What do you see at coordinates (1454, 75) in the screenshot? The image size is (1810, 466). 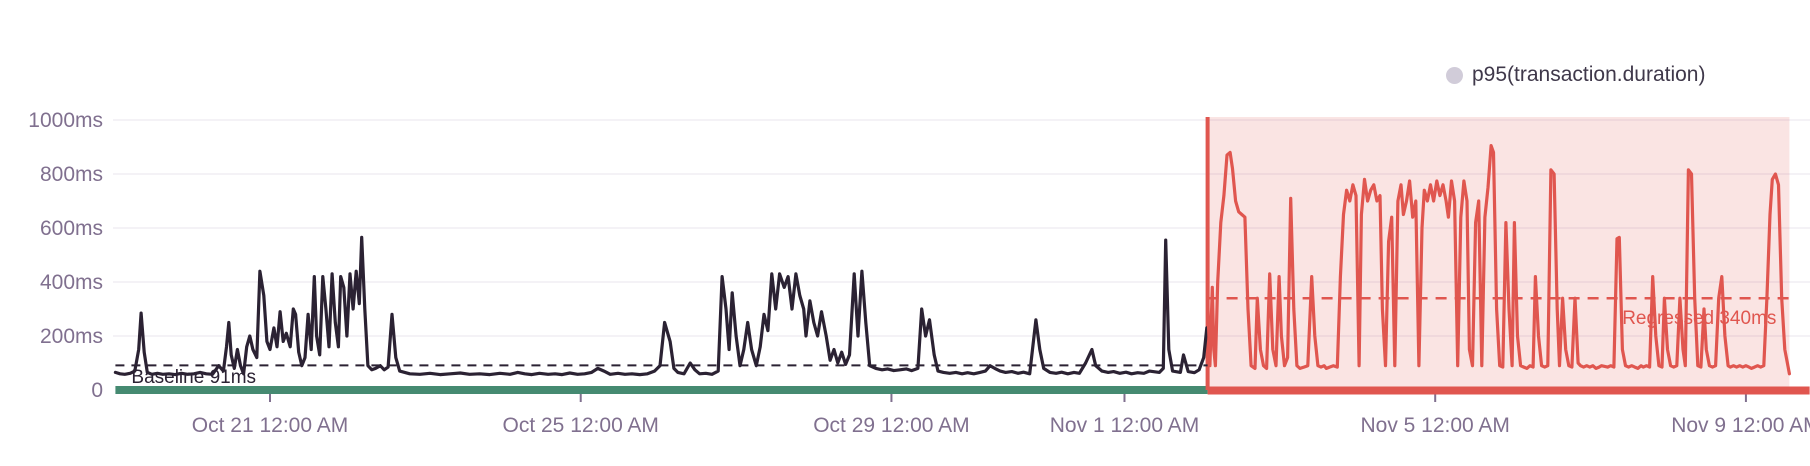 I see `legend-marker-icon` at bounding box center [1454, 75].